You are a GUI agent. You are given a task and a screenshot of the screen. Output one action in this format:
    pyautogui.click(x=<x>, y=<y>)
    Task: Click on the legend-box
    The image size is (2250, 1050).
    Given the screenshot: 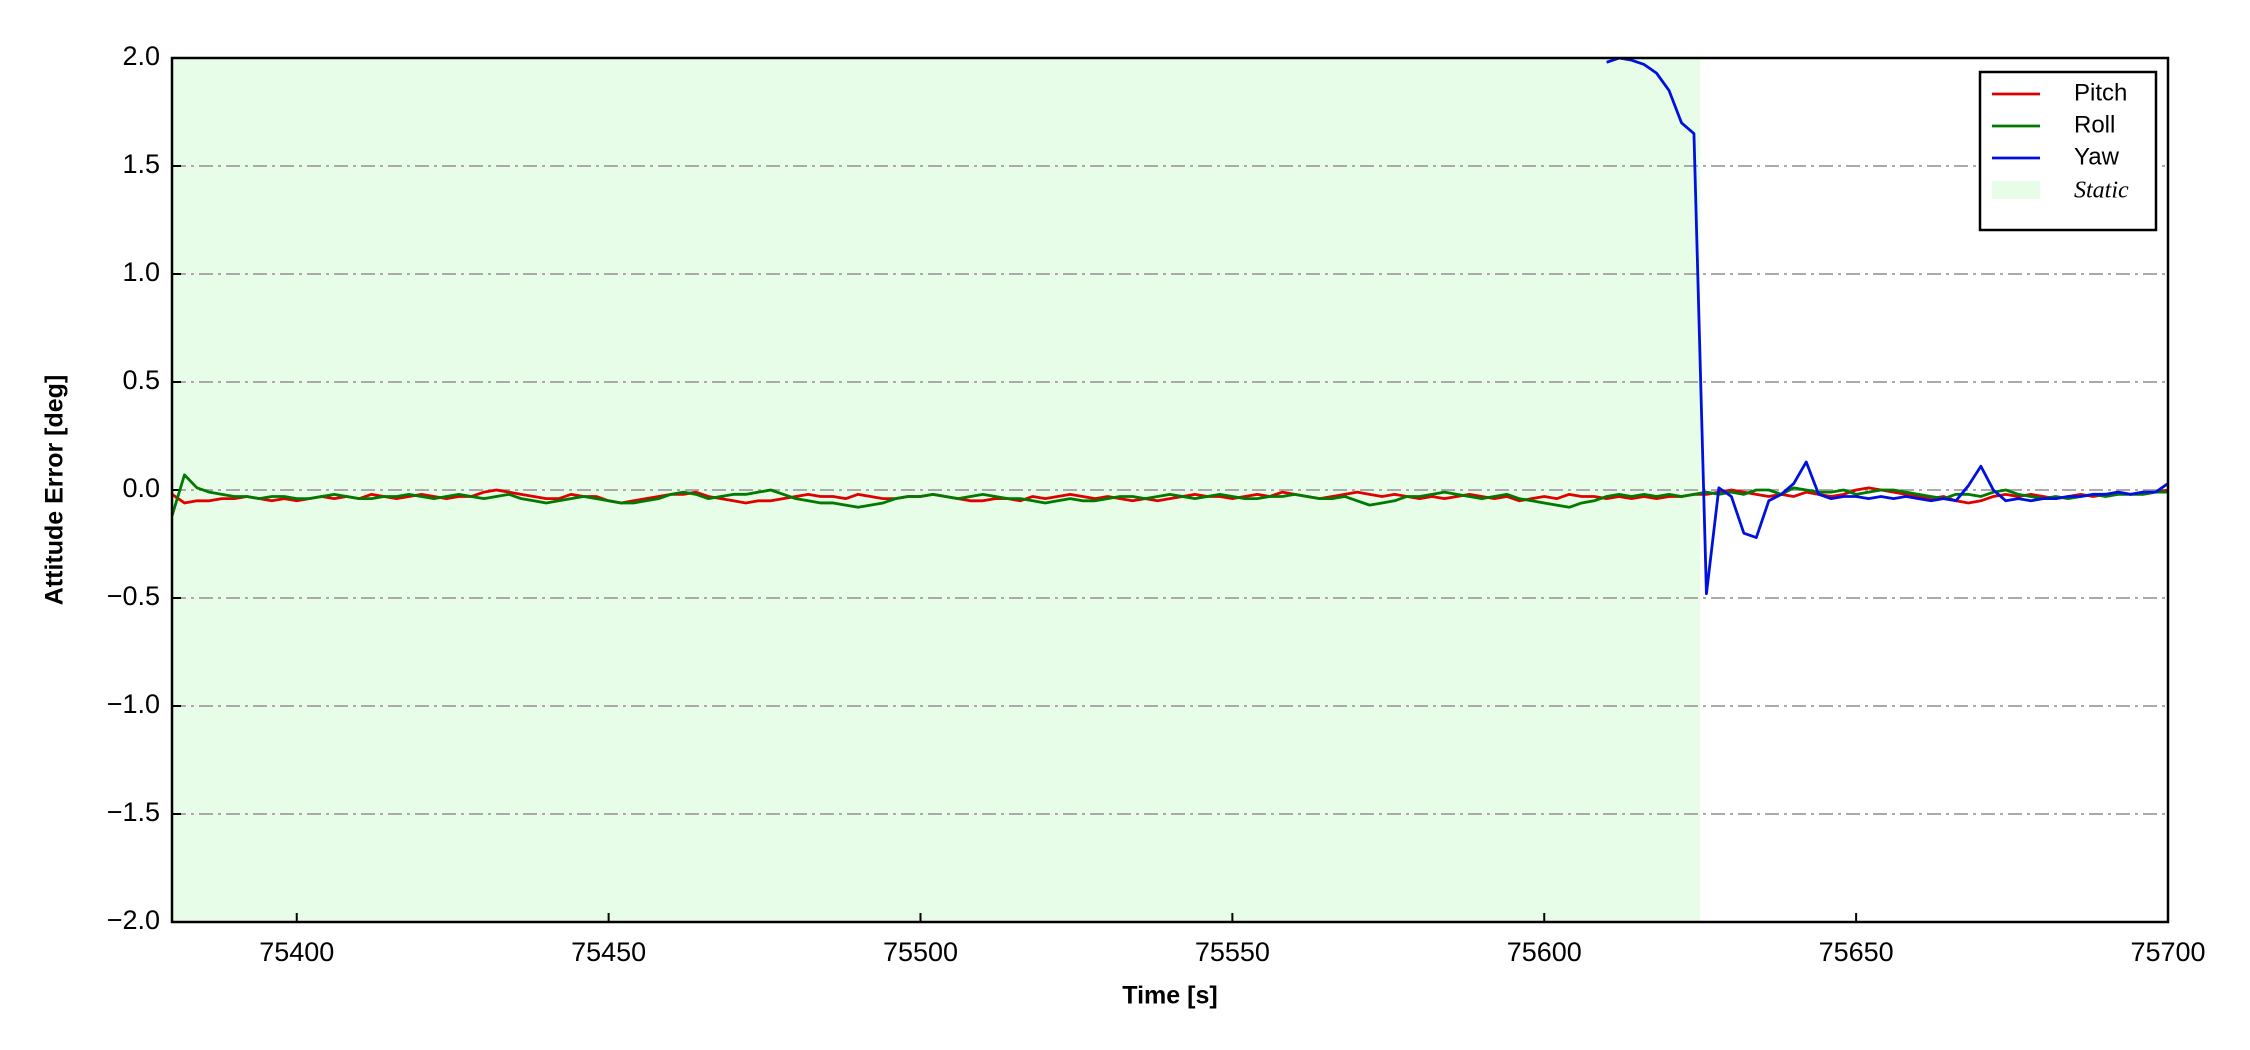 What is the action you would take?
    pyautogui.click(x=2068, y=151)
    